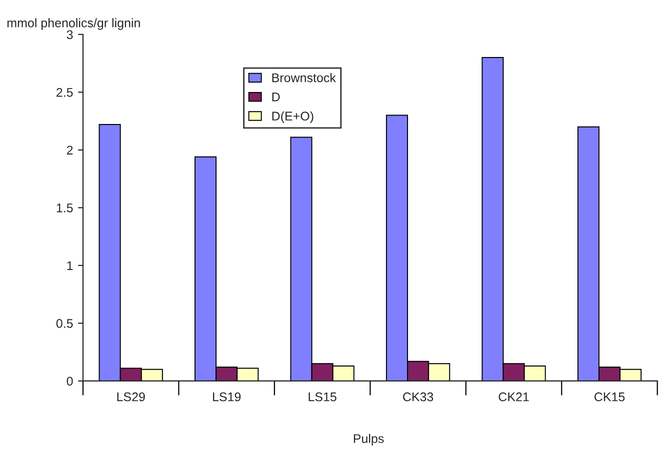  I want to click on y-tick-label: 1.5, so click(64, 208).